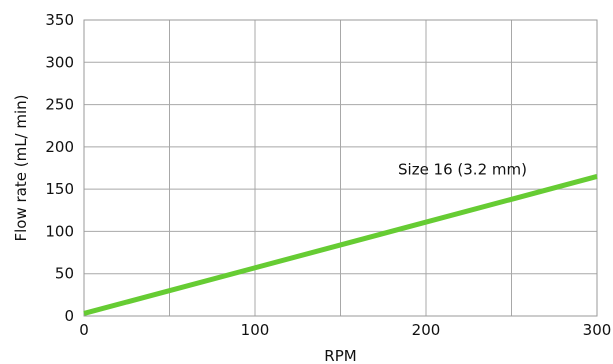  What do you see at coordinates (59, 231) in the screenshot?
I see `y-tick-label-100: 100` at bounding box center [59, 231].